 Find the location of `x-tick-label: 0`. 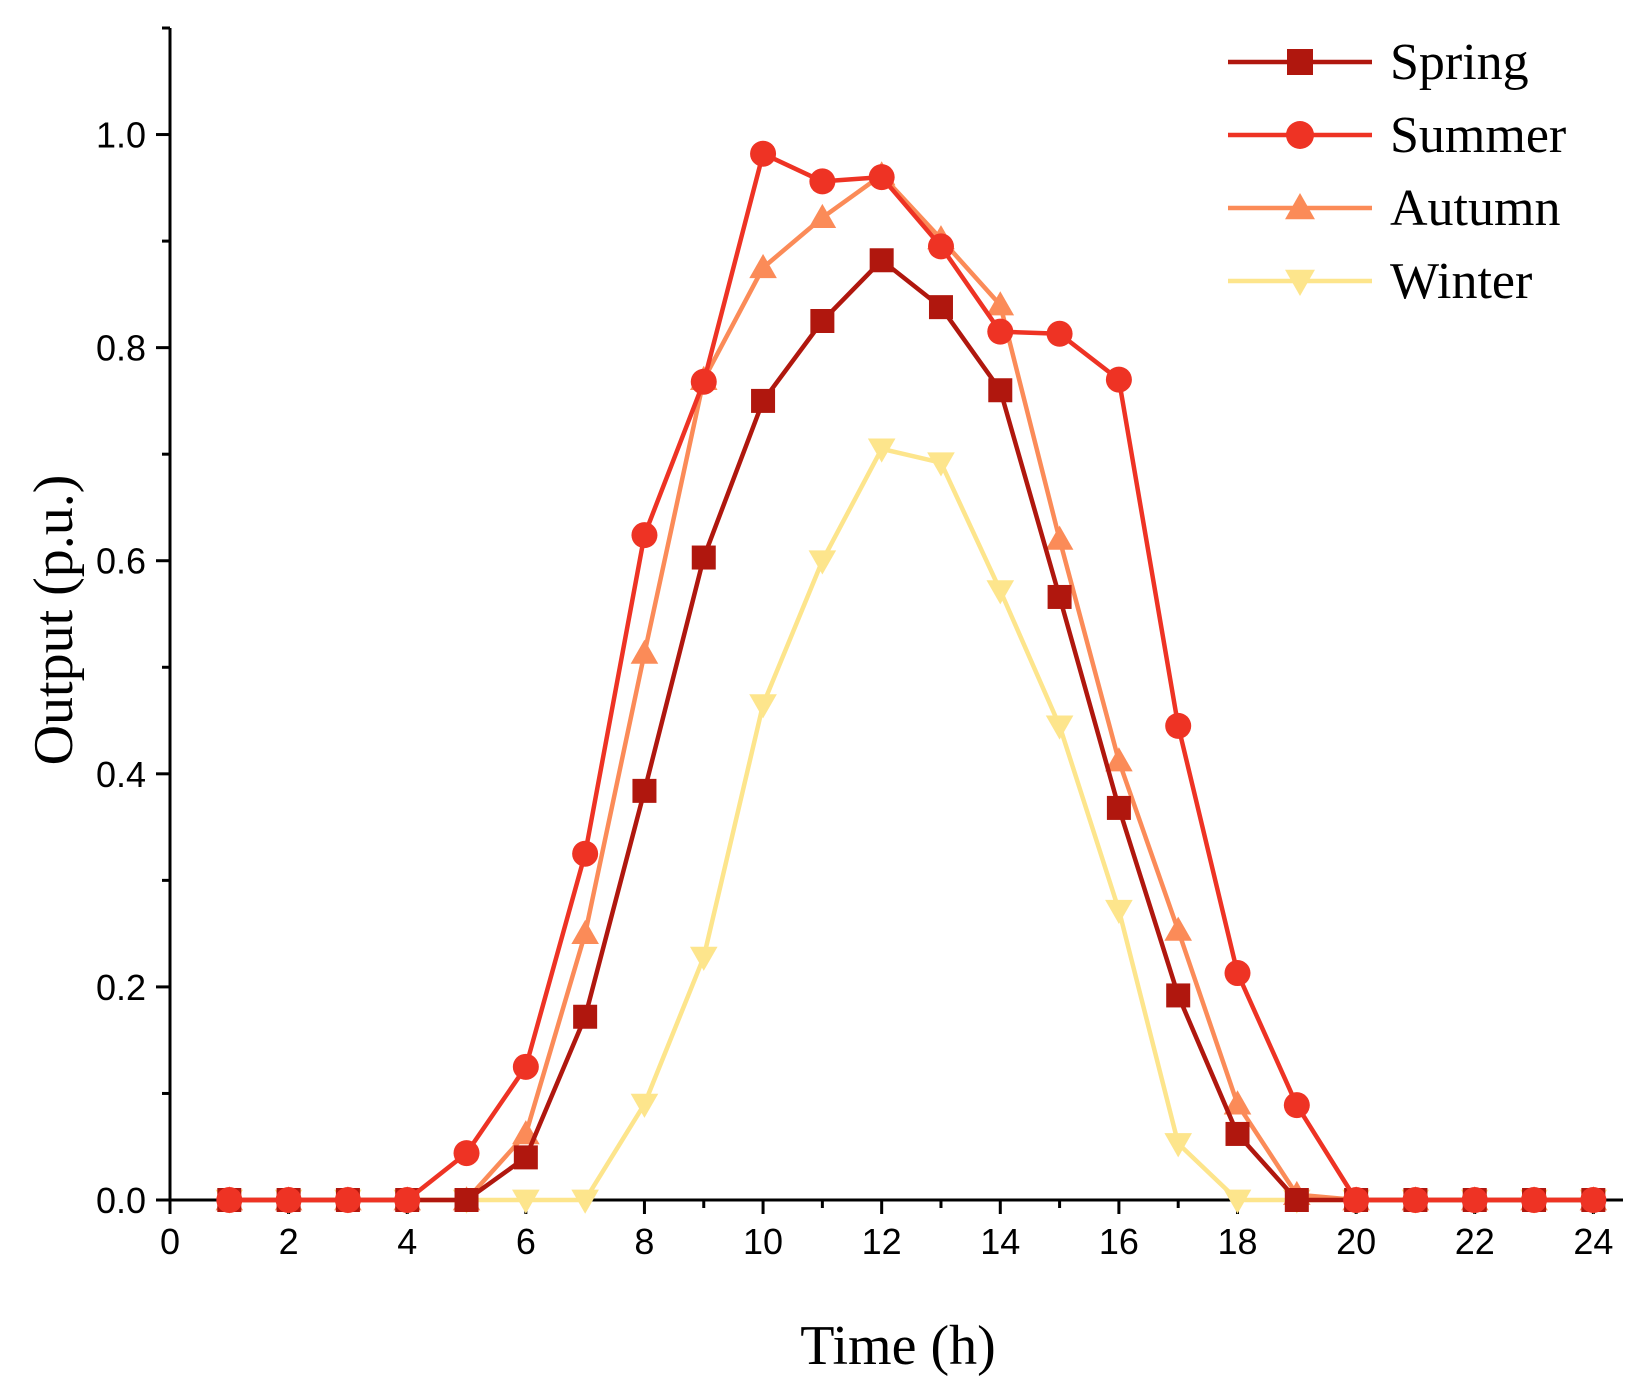

x-tick-label: 0 is located at coordinates (170, 1241).